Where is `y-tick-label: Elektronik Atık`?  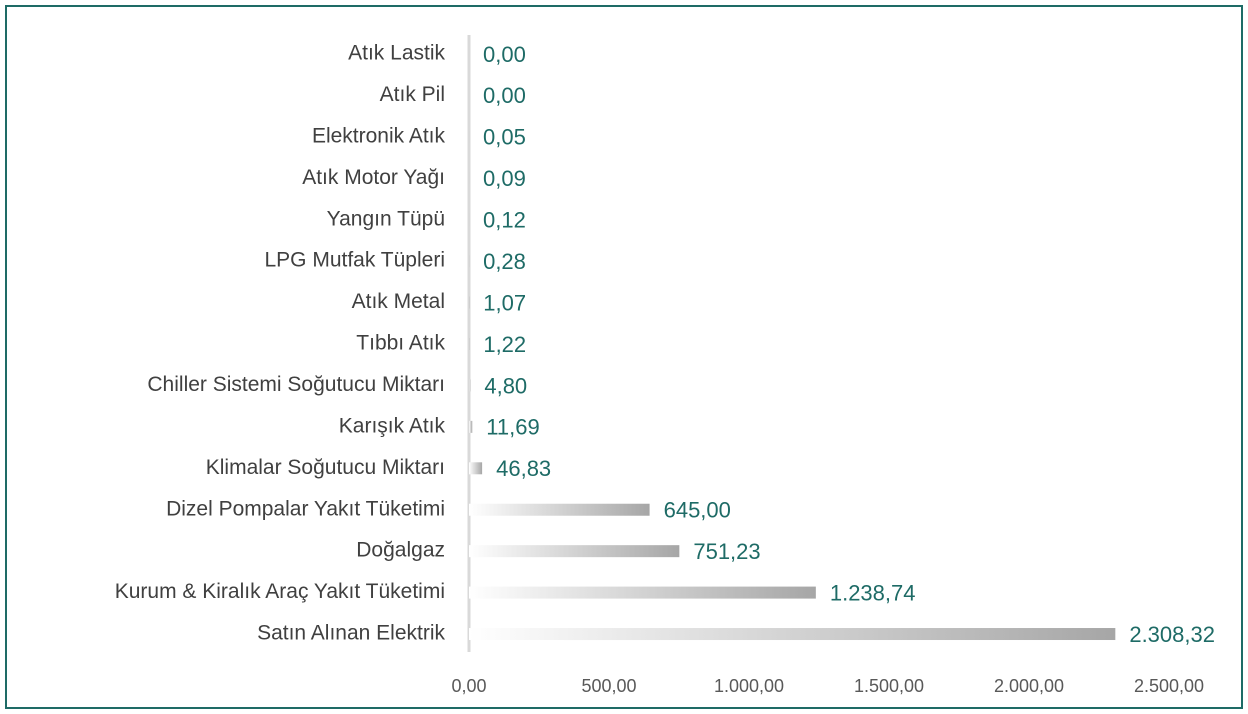 y-tick-label: Elektronik Atık is located at coordinates (379, 135).